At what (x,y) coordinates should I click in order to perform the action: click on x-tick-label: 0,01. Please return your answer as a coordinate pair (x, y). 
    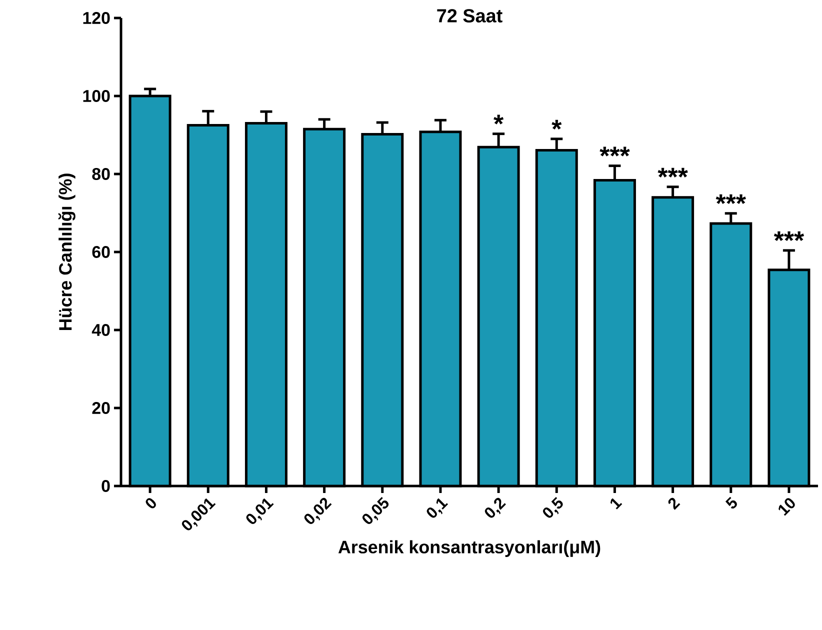
    Looking at the image, I should click on (260, 511).